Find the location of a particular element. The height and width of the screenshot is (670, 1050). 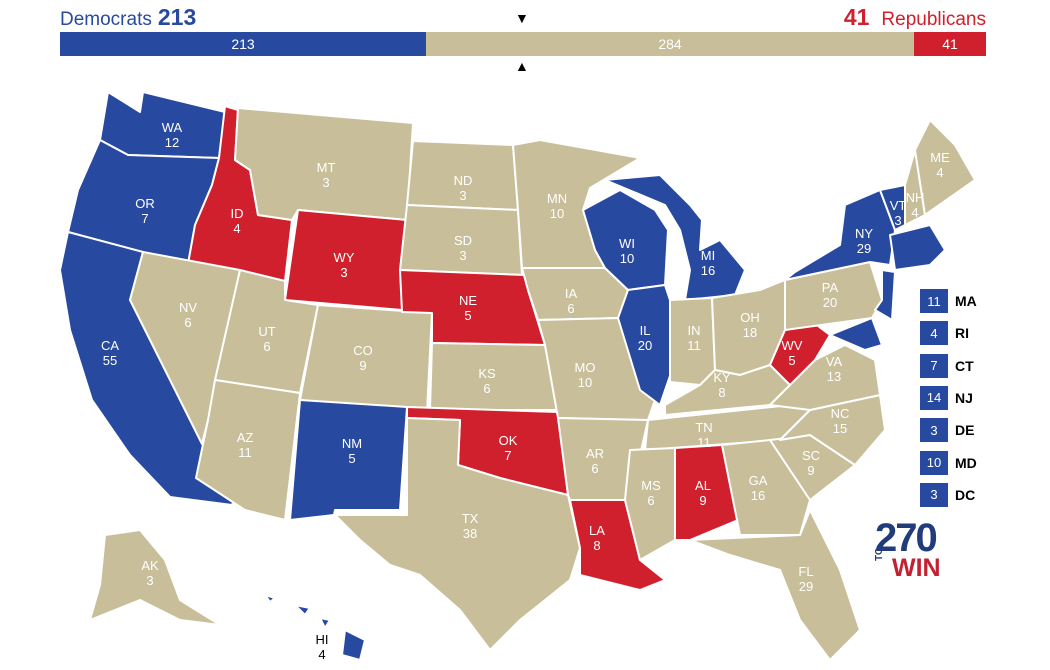

state-ev-mt: 3 is located at coordinates (325, 182).